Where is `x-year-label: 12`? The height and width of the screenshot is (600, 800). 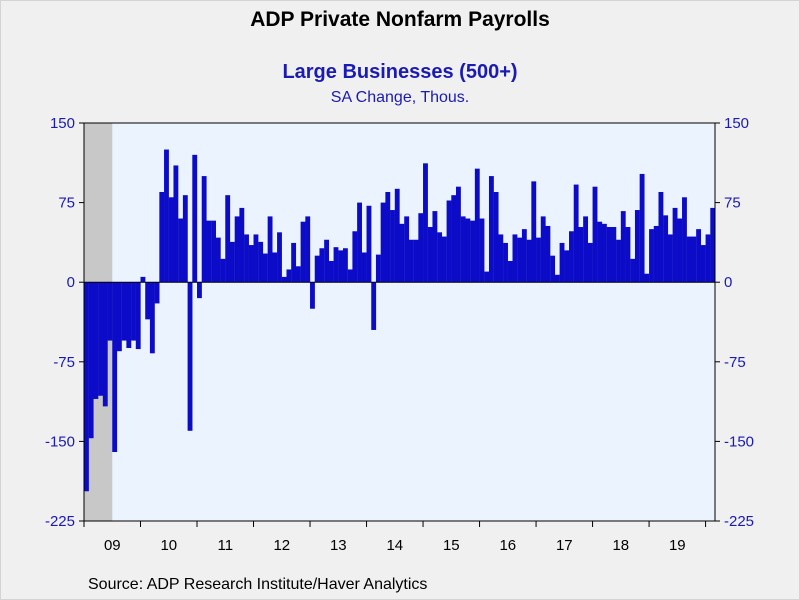
x-year-label: 12 is located at coordinates (281, 545).